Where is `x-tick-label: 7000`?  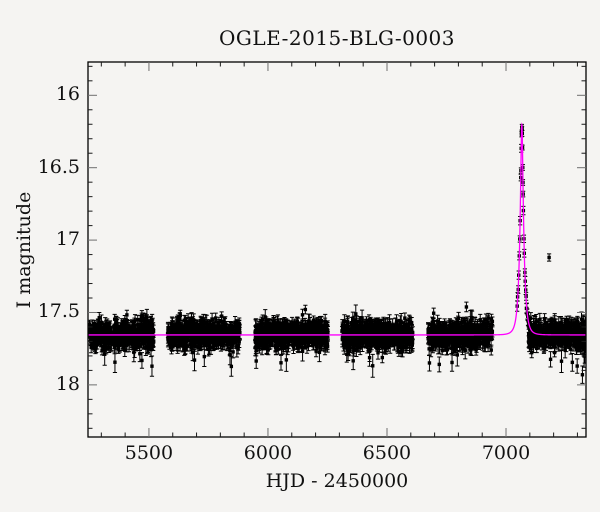 x-tick-label: 7000 is located at coordinates (506, 453).